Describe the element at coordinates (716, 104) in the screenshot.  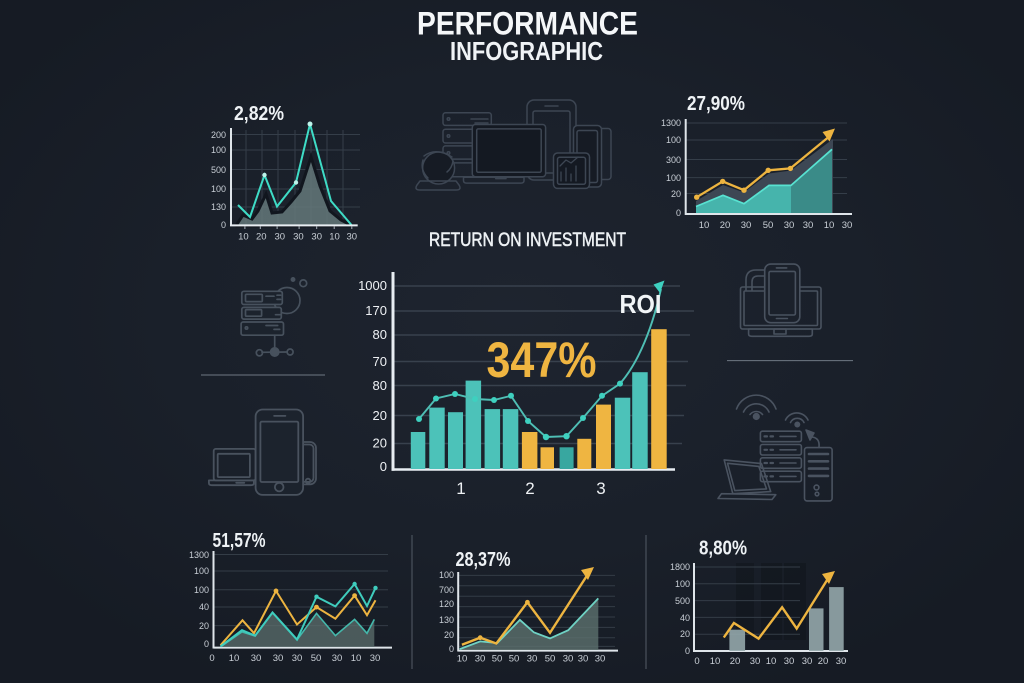
I see `svg-text: 27,90%` at that location.